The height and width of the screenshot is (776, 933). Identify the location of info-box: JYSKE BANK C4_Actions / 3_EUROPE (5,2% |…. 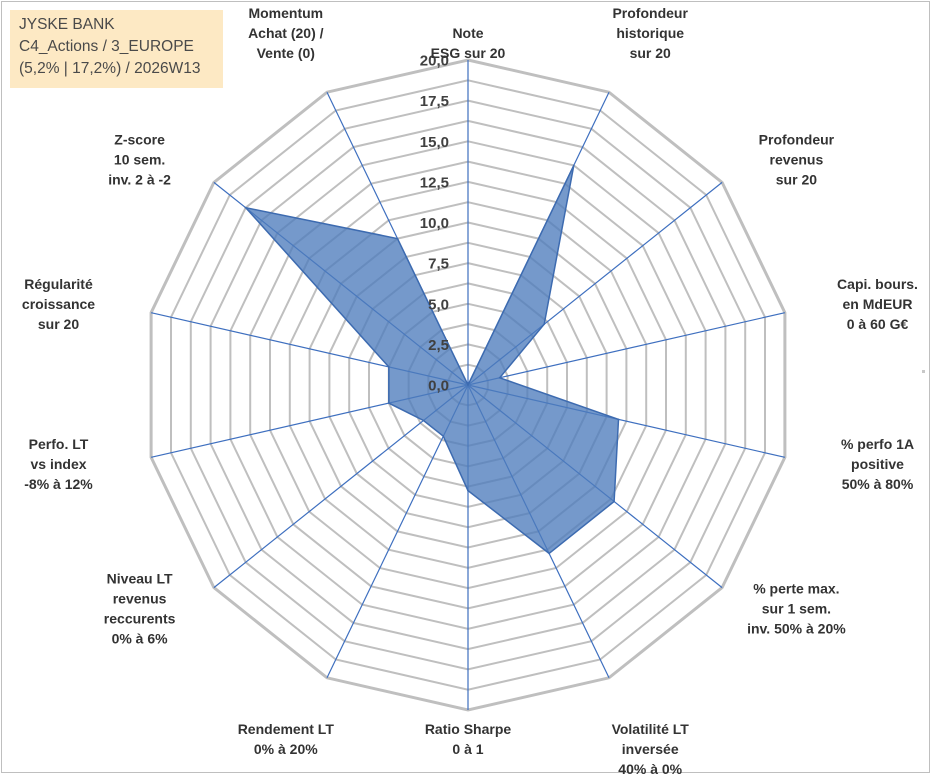
(116, 49).